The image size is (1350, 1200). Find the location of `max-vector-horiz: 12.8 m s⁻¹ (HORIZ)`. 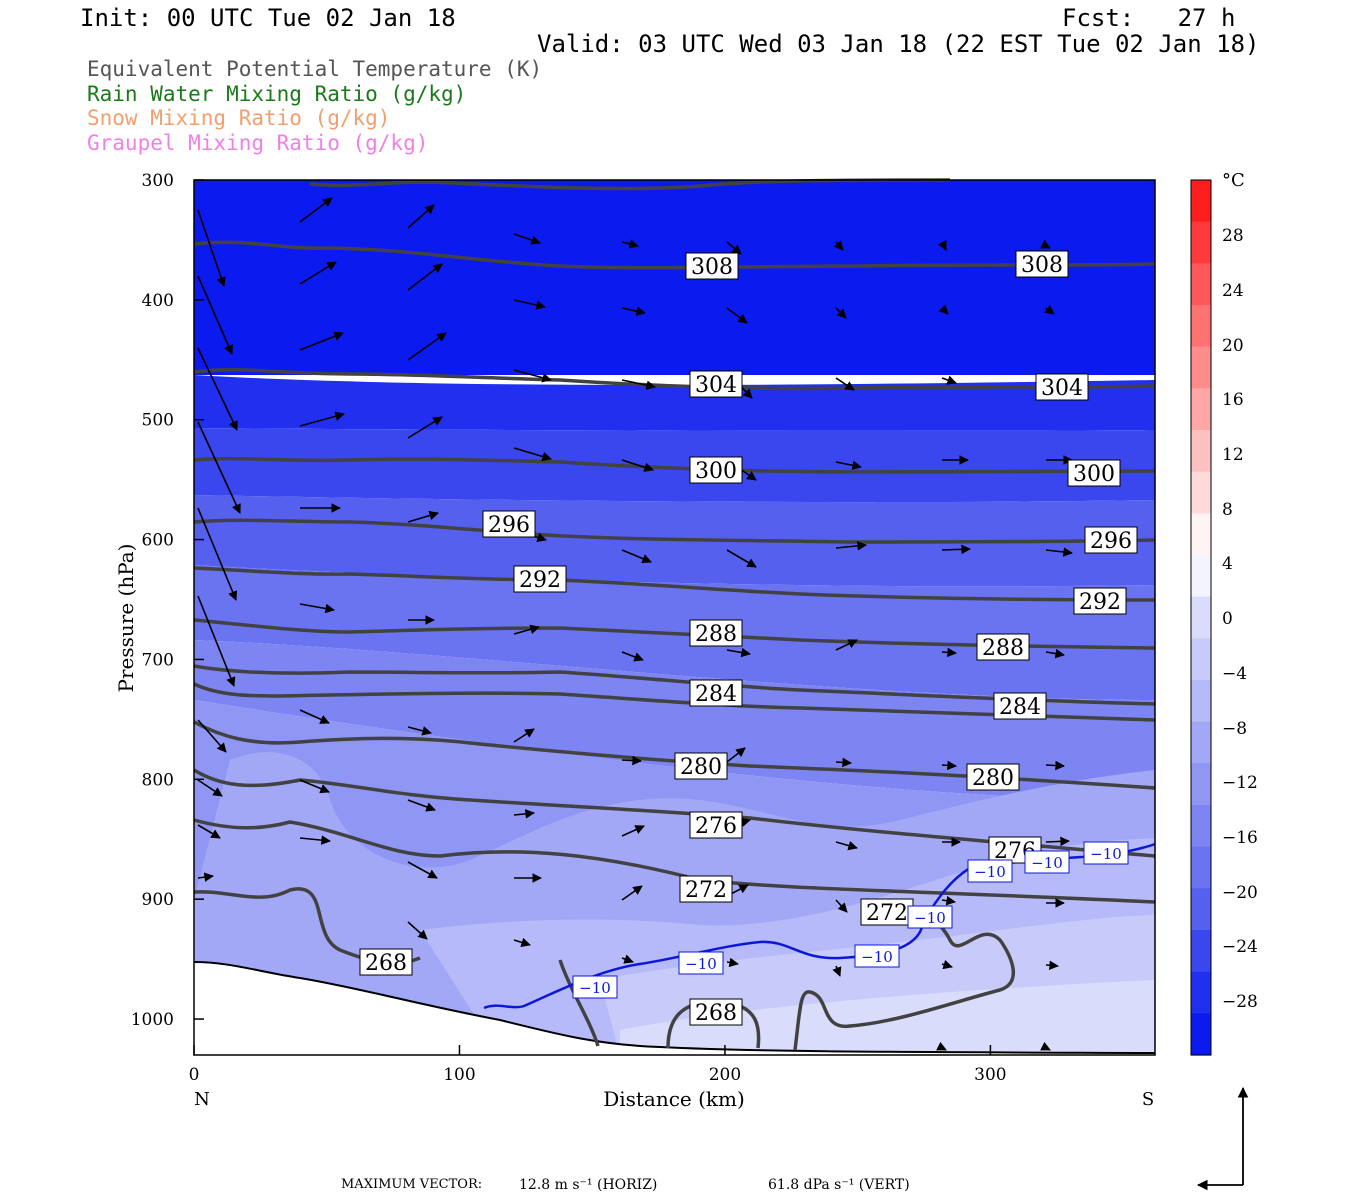

max-vector-horiz: 12.8 m s⁻¹ (HORIZ) is located at coordinates (588, 1185).